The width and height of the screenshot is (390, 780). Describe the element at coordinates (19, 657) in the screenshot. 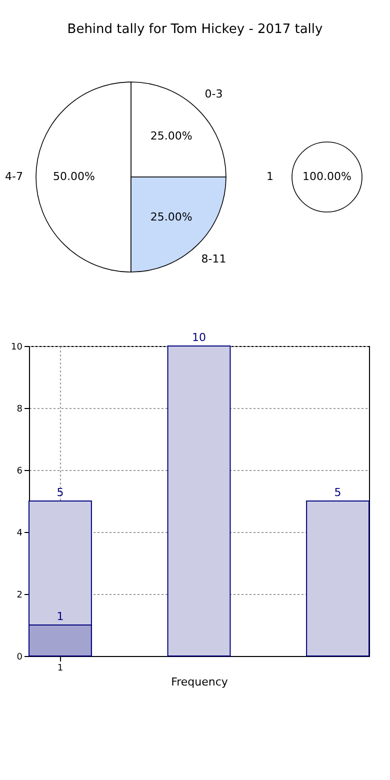

I see `y-tick-label: 0` at that location.